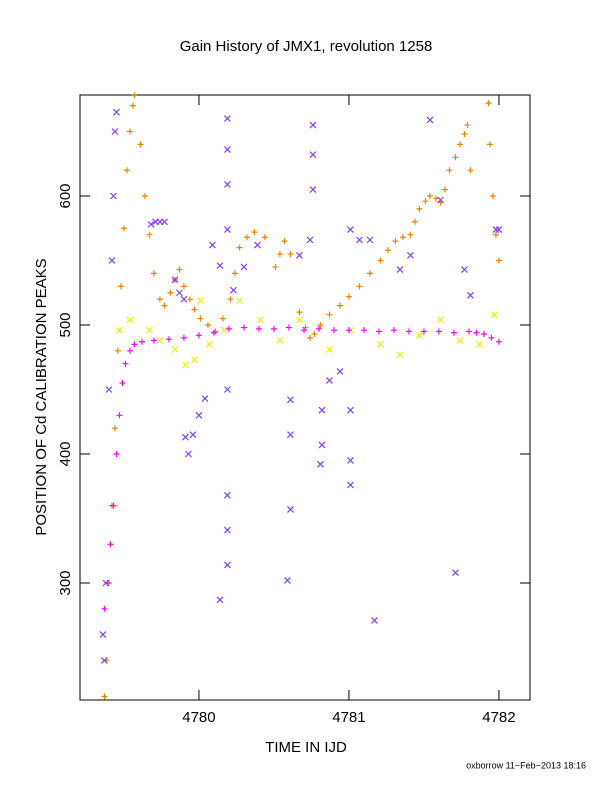 The width and height of the screenshot is (612, 792). I want to click on y-axis-label: POSITION OF Cd CALIBRATION PEAKS, so click(41, 396).